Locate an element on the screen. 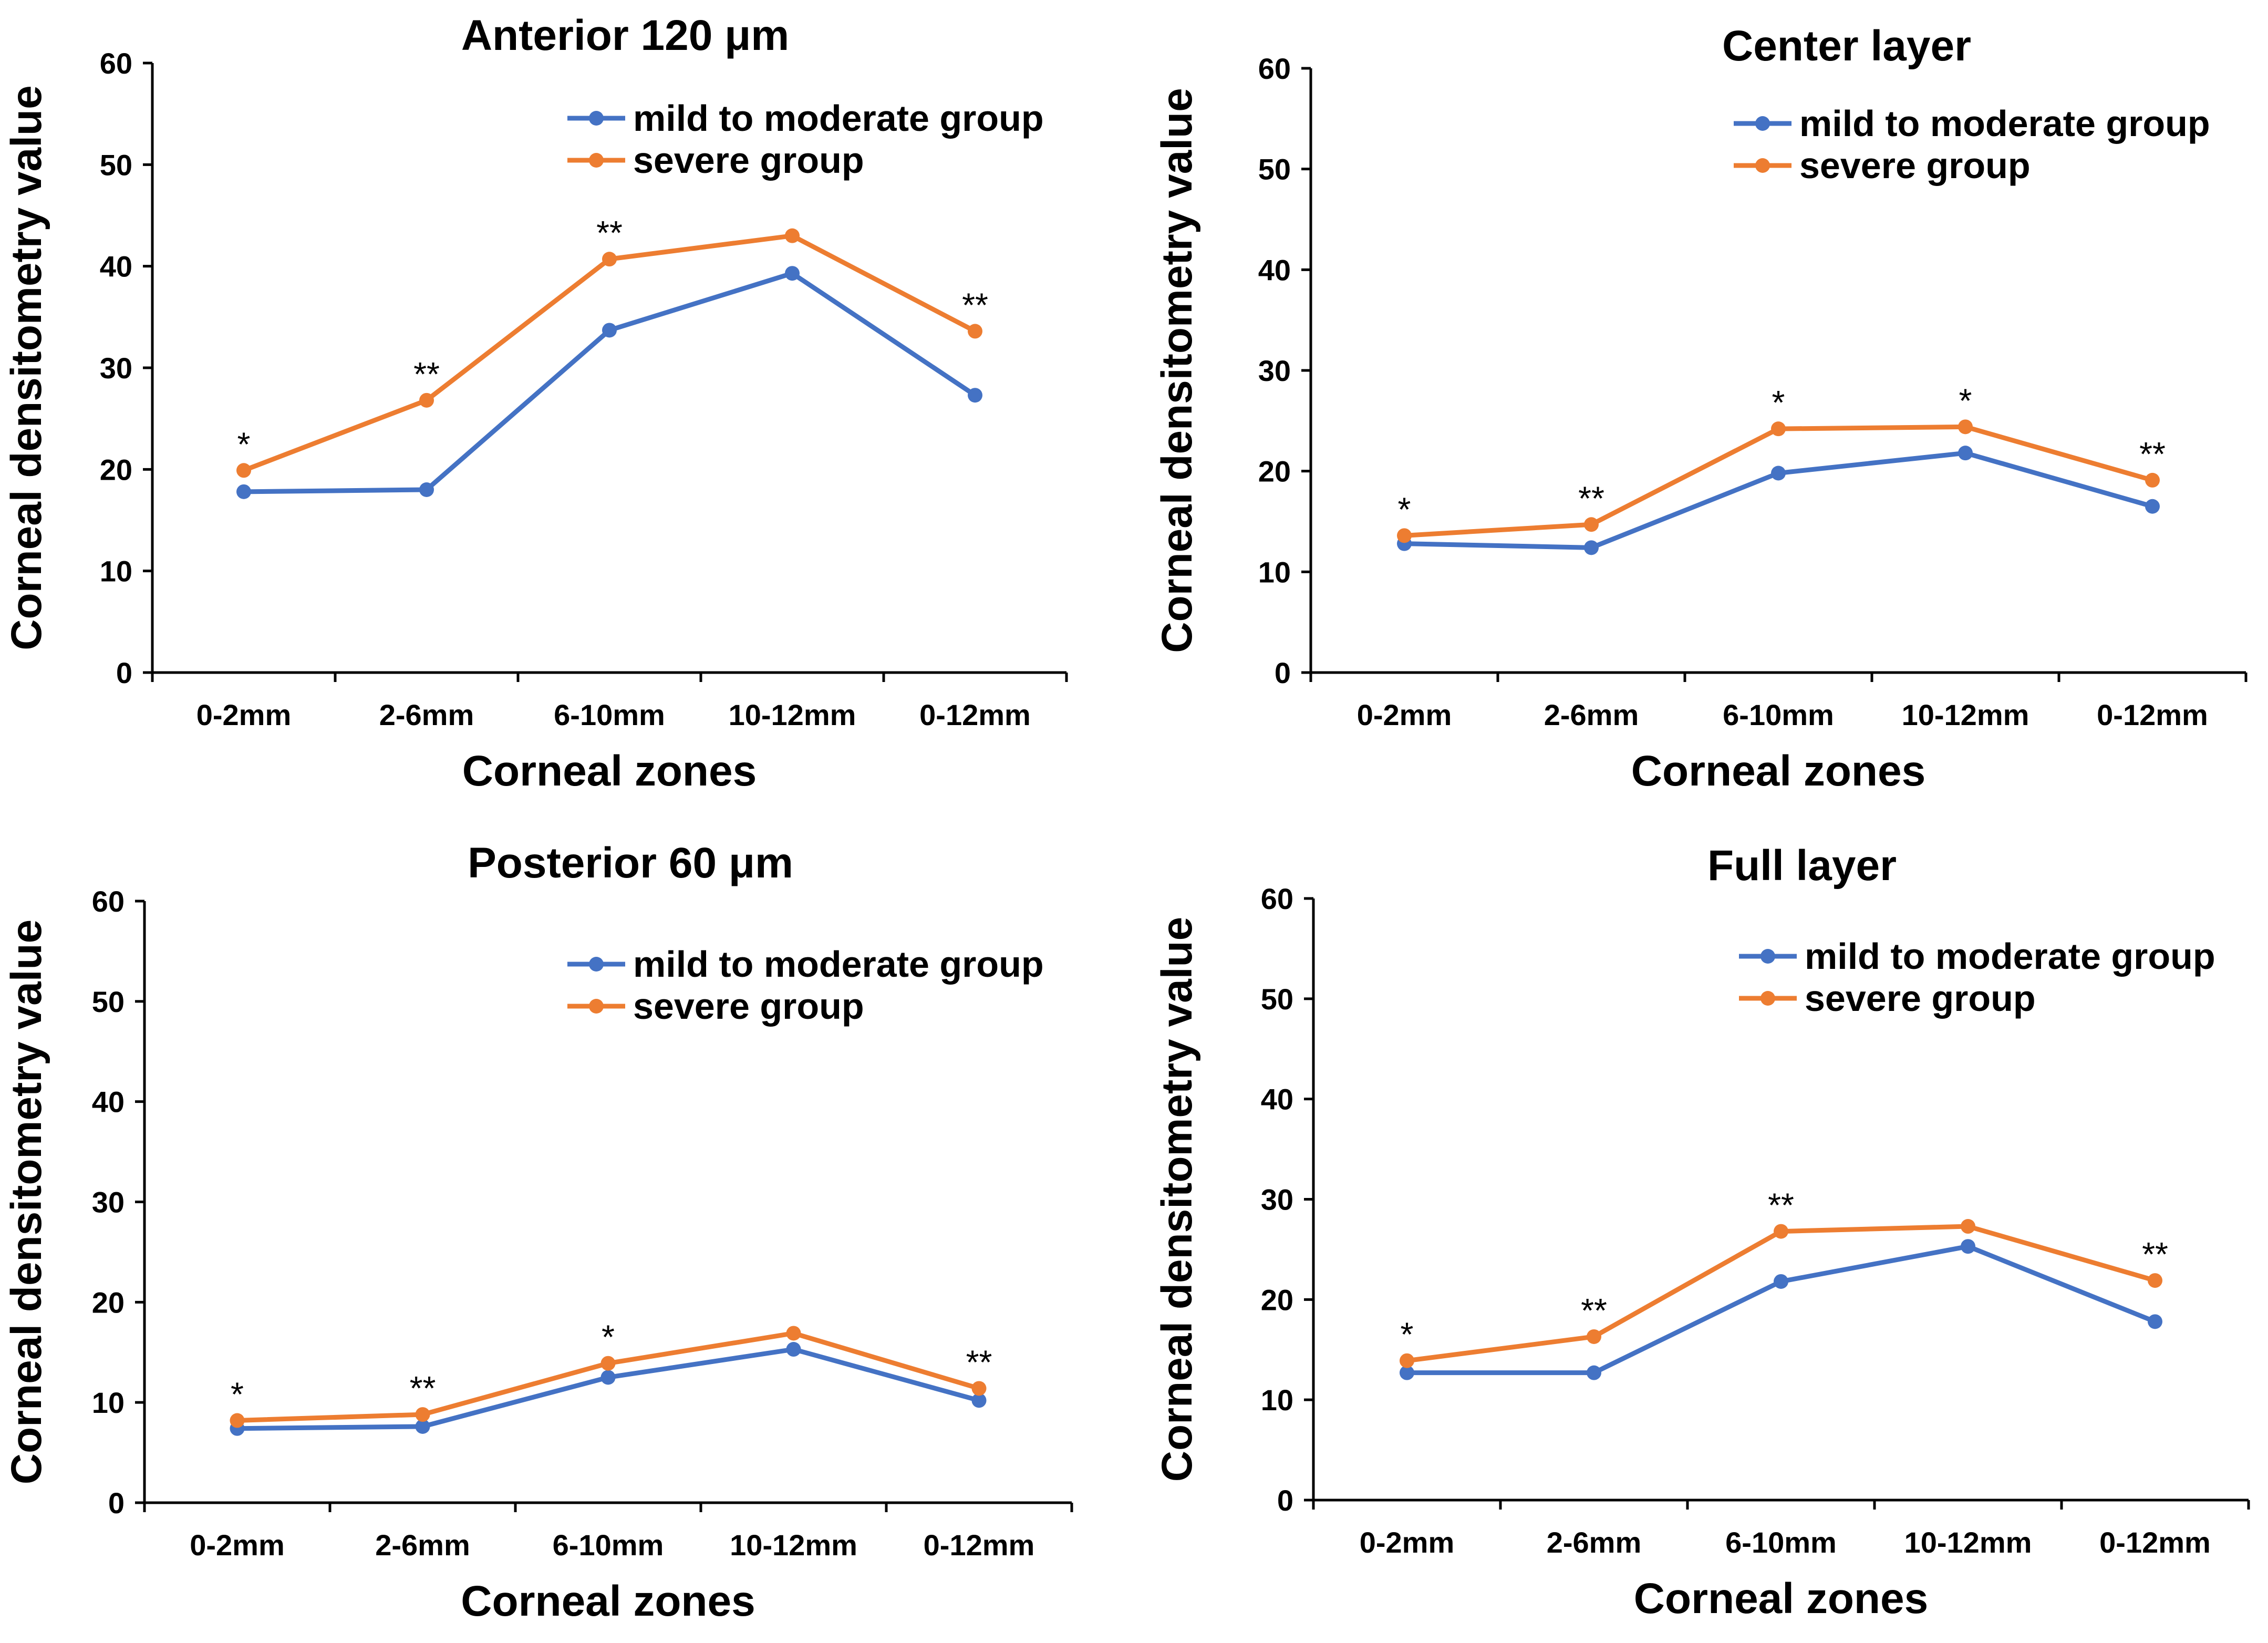  chart-title: Full layer is located at coordinates (1802, 866).